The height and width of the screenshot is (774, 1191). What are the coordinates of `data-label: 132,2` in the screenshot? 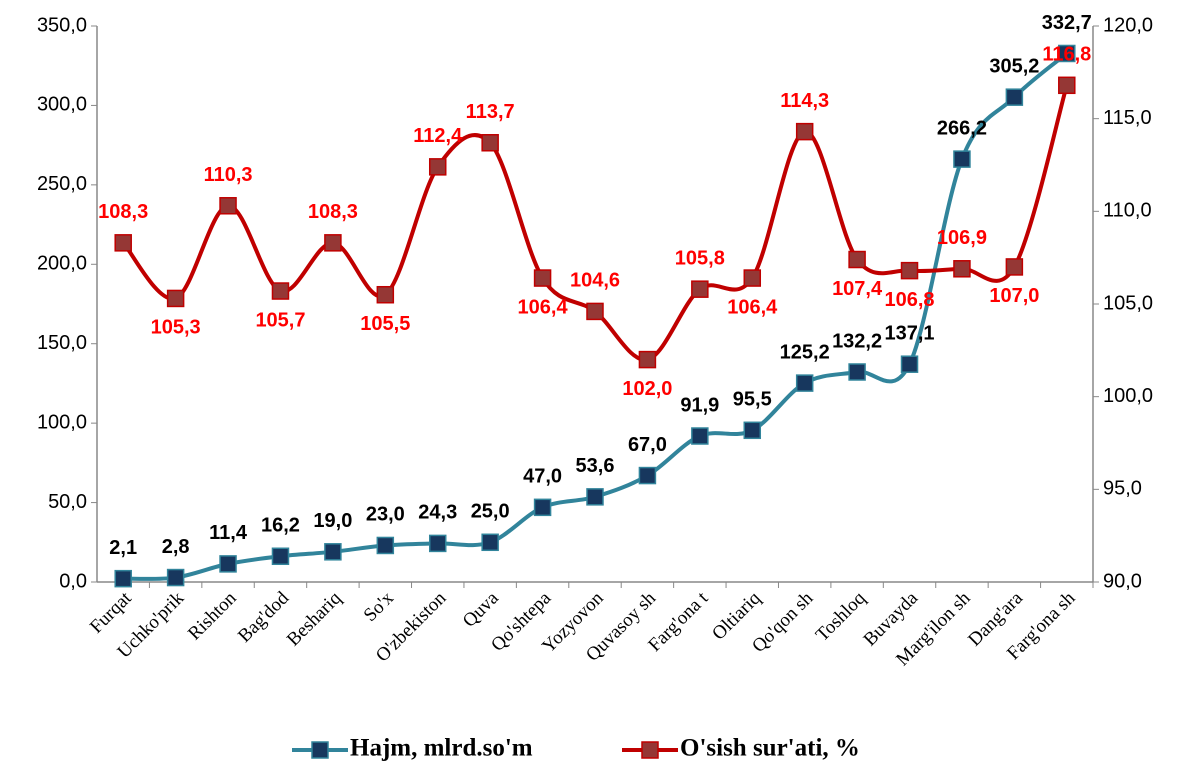 It's located at (857, 341).